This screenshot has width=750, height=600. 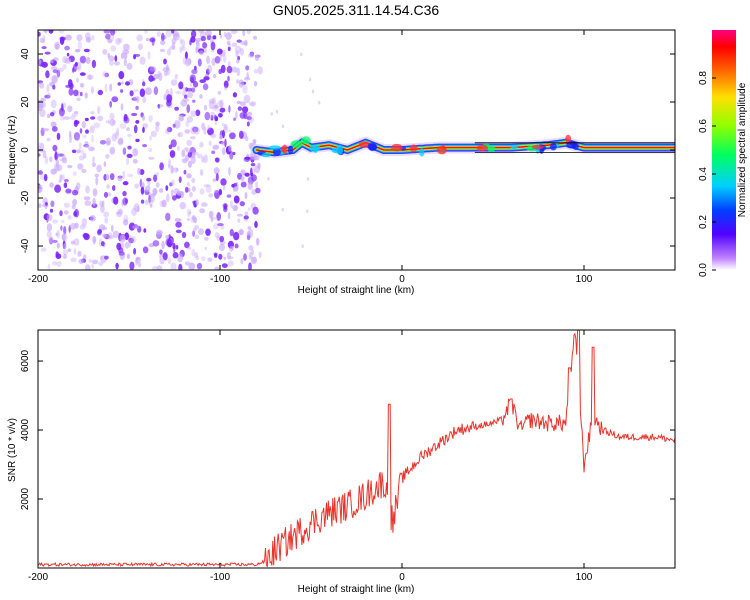 I want to click on x-tick-label: -200, so click(x=38, y=279).